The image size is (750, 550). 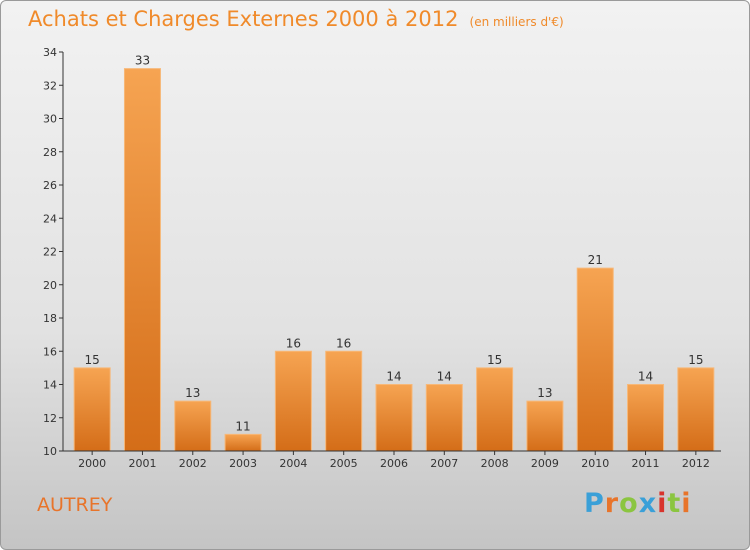 I want to click on y-axis: 10 12 14 16 18 20 22 24 26 28 30 32 34, so click(x=53, y=252).